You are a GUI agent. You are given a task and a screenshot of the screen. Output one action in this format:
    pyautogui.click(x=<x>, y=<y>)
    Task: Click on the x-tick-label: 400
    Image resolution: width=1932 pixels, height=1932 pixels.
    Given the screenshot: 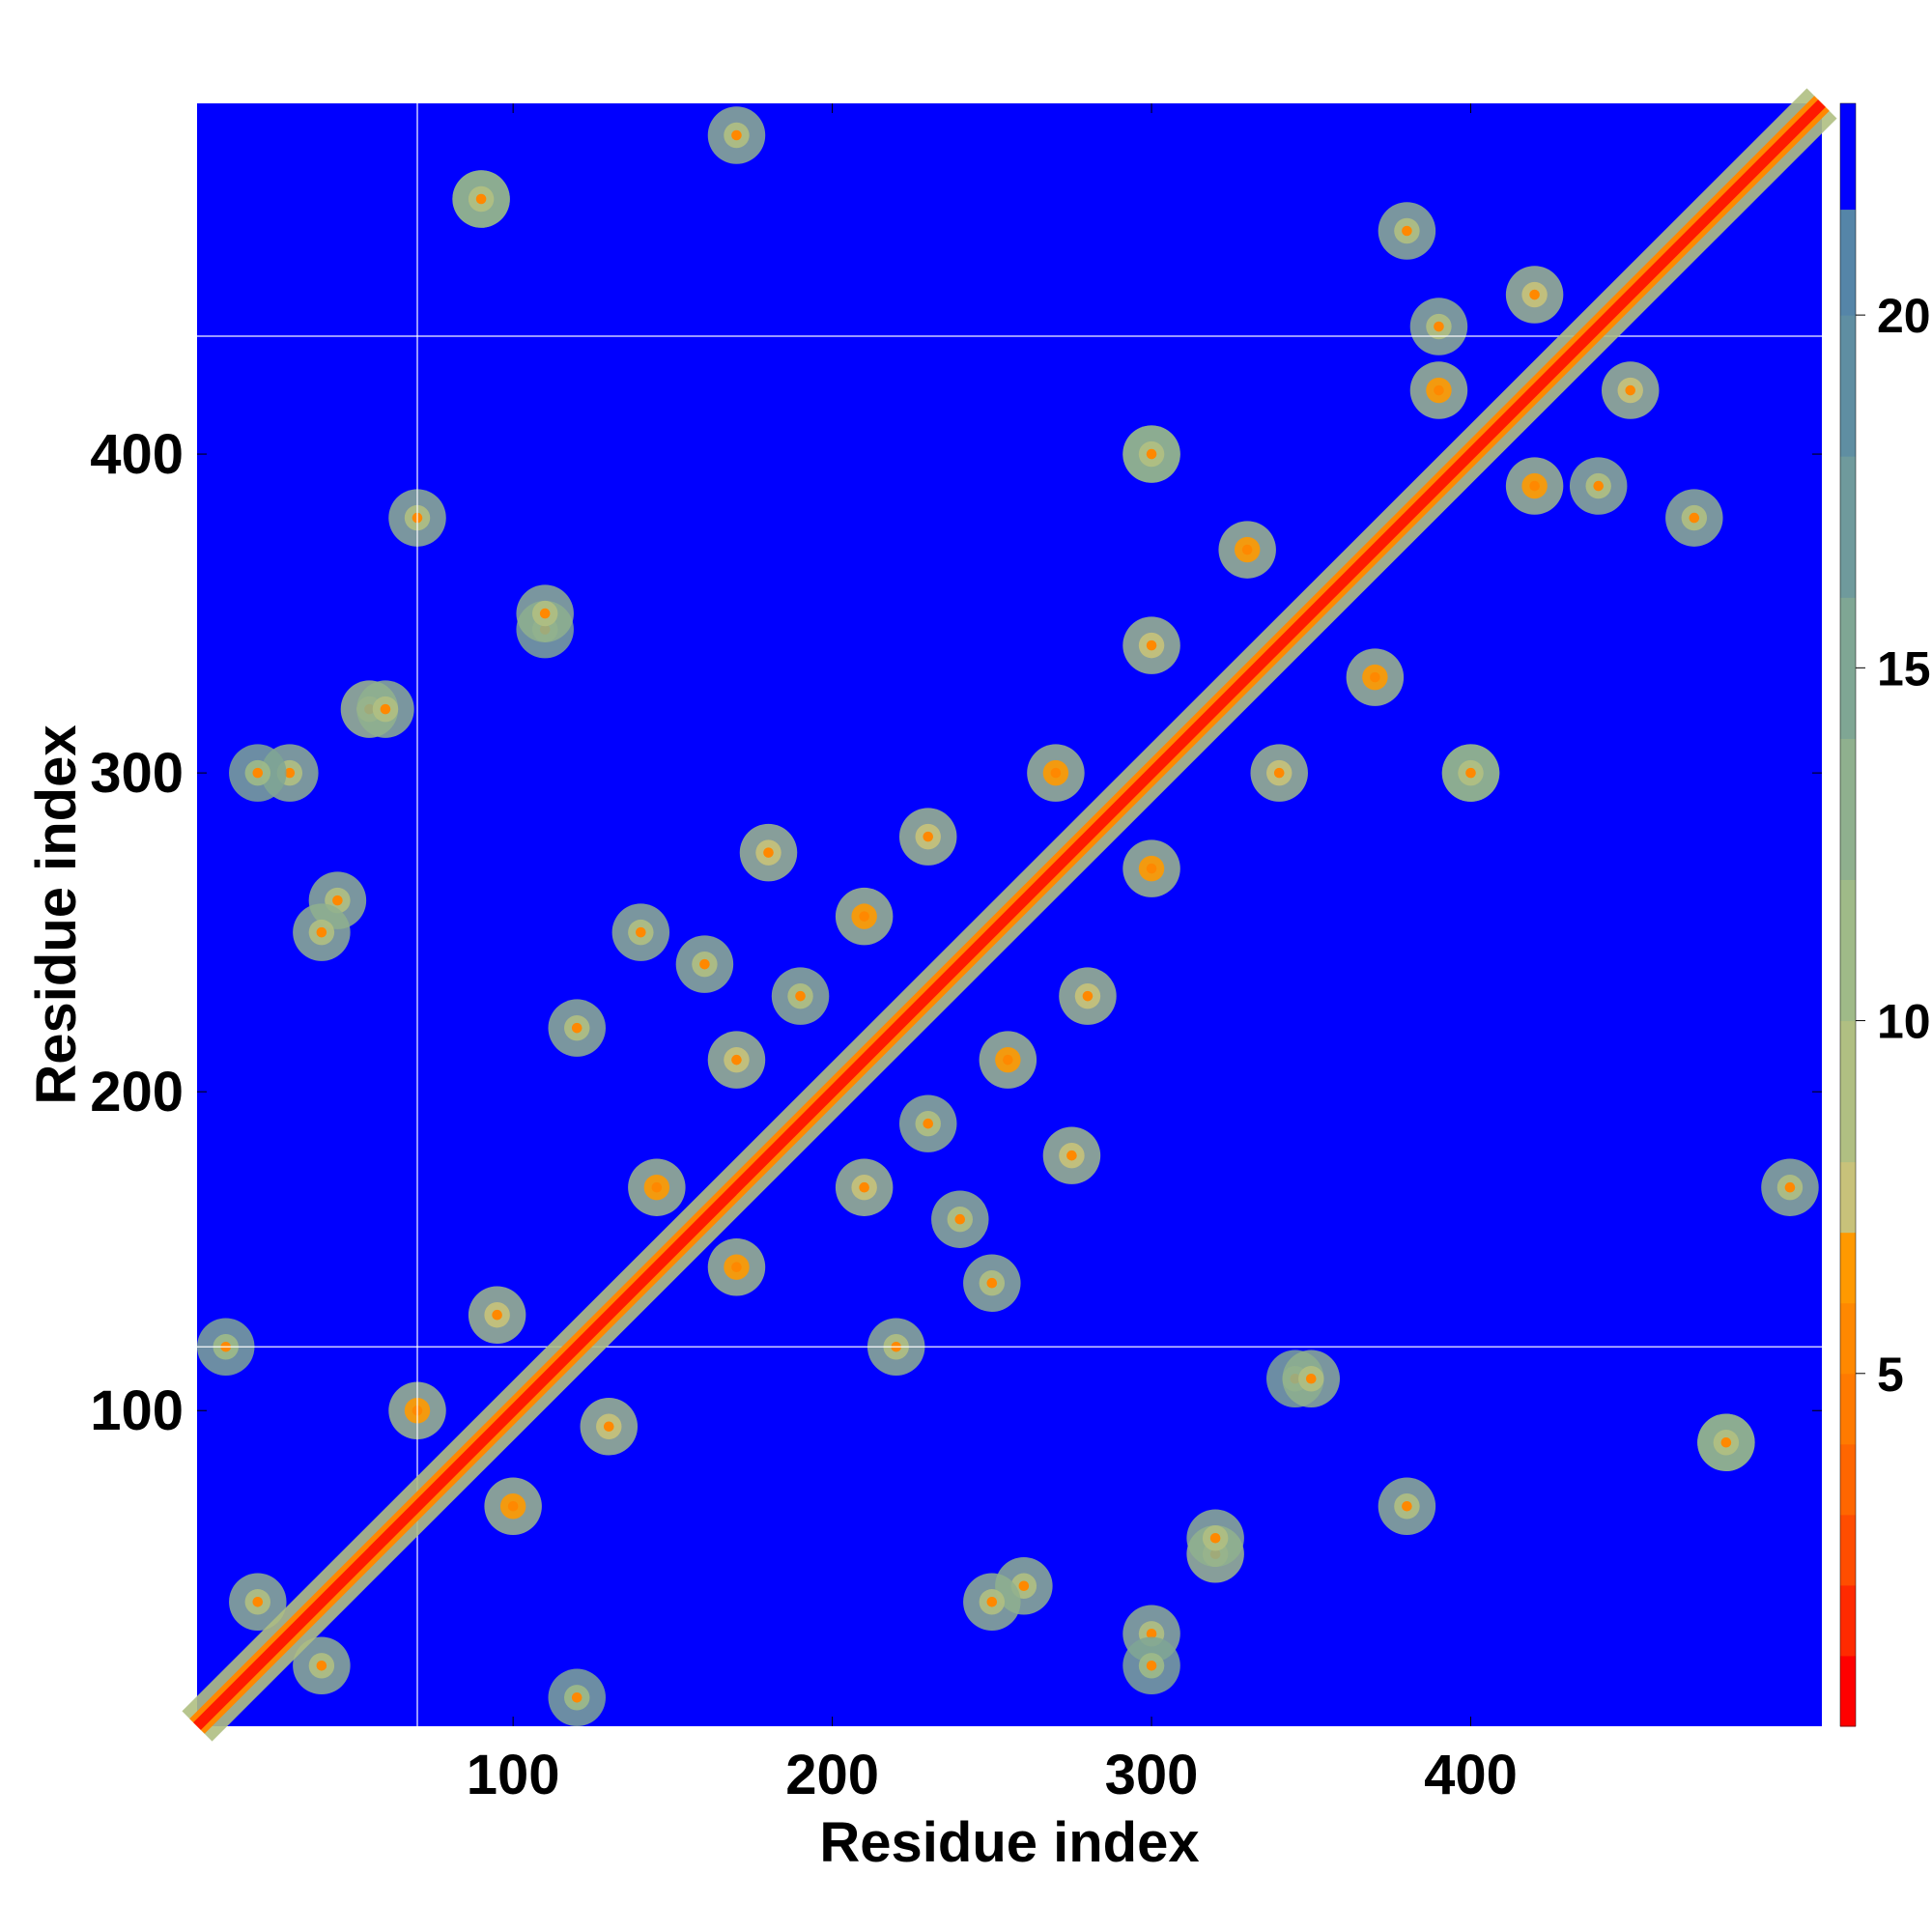 What is the action you would take?
    pyautogui.click(x=1471, y=1775)
    